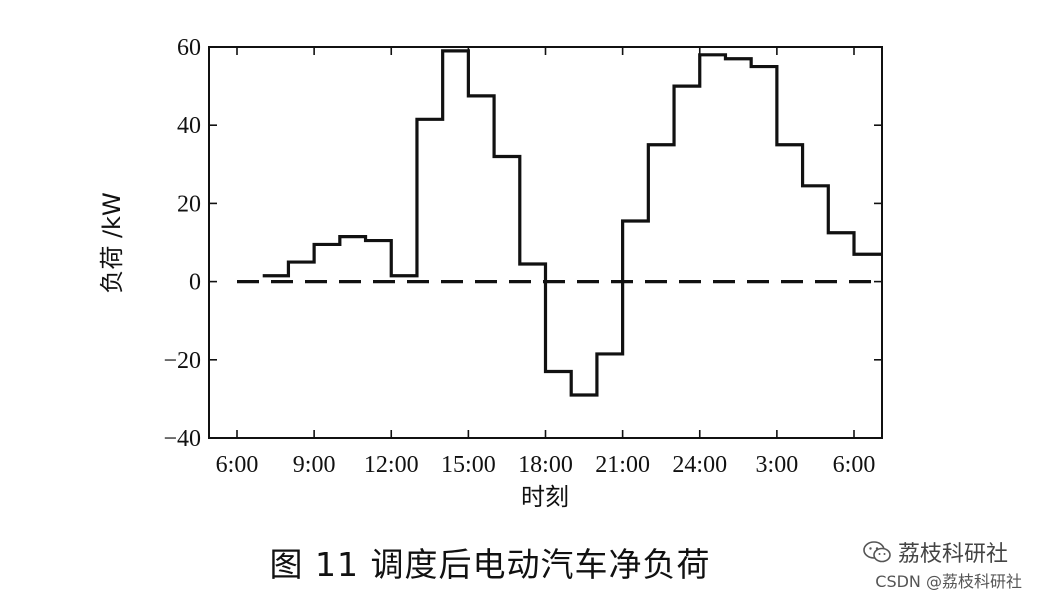 This screenshot has width=1038, height=599. Describe the element at coordinates (948, 581) in the screenshot. I see `watermark-sub: CSDN @荔枝科研社` at that location.